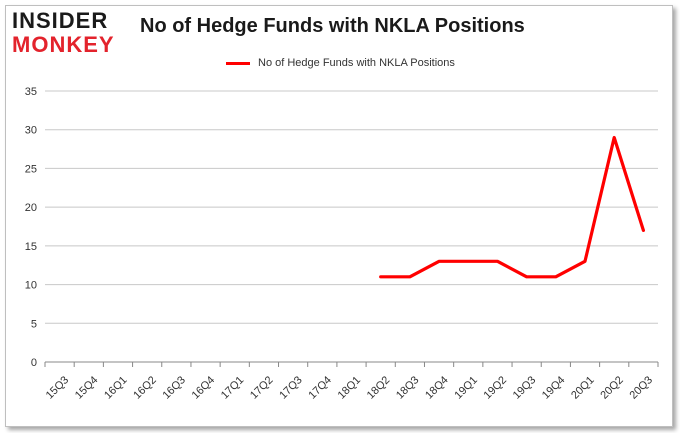 This screenshot has height=433, width=680. I want to click on x-tick-label: 17Q1, so click(233, 388).